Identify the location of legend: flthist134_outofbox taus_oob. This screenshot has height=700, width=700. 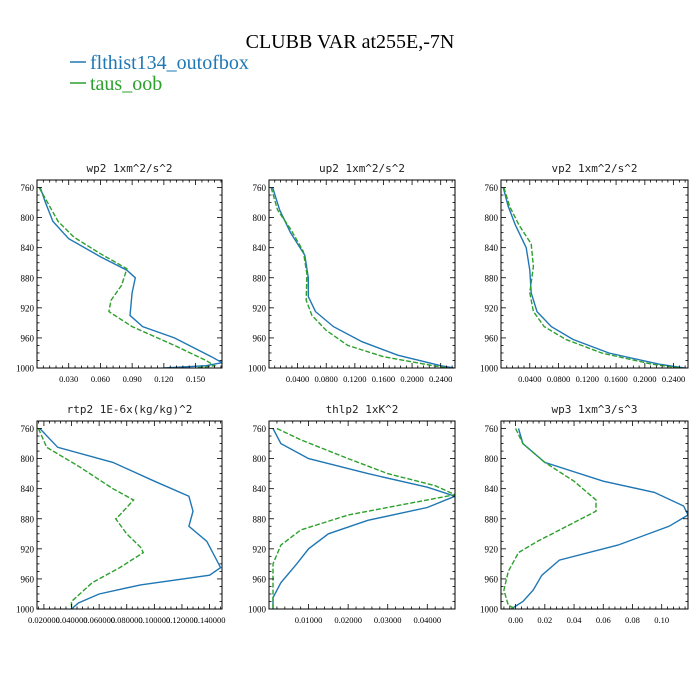
(159, 73).